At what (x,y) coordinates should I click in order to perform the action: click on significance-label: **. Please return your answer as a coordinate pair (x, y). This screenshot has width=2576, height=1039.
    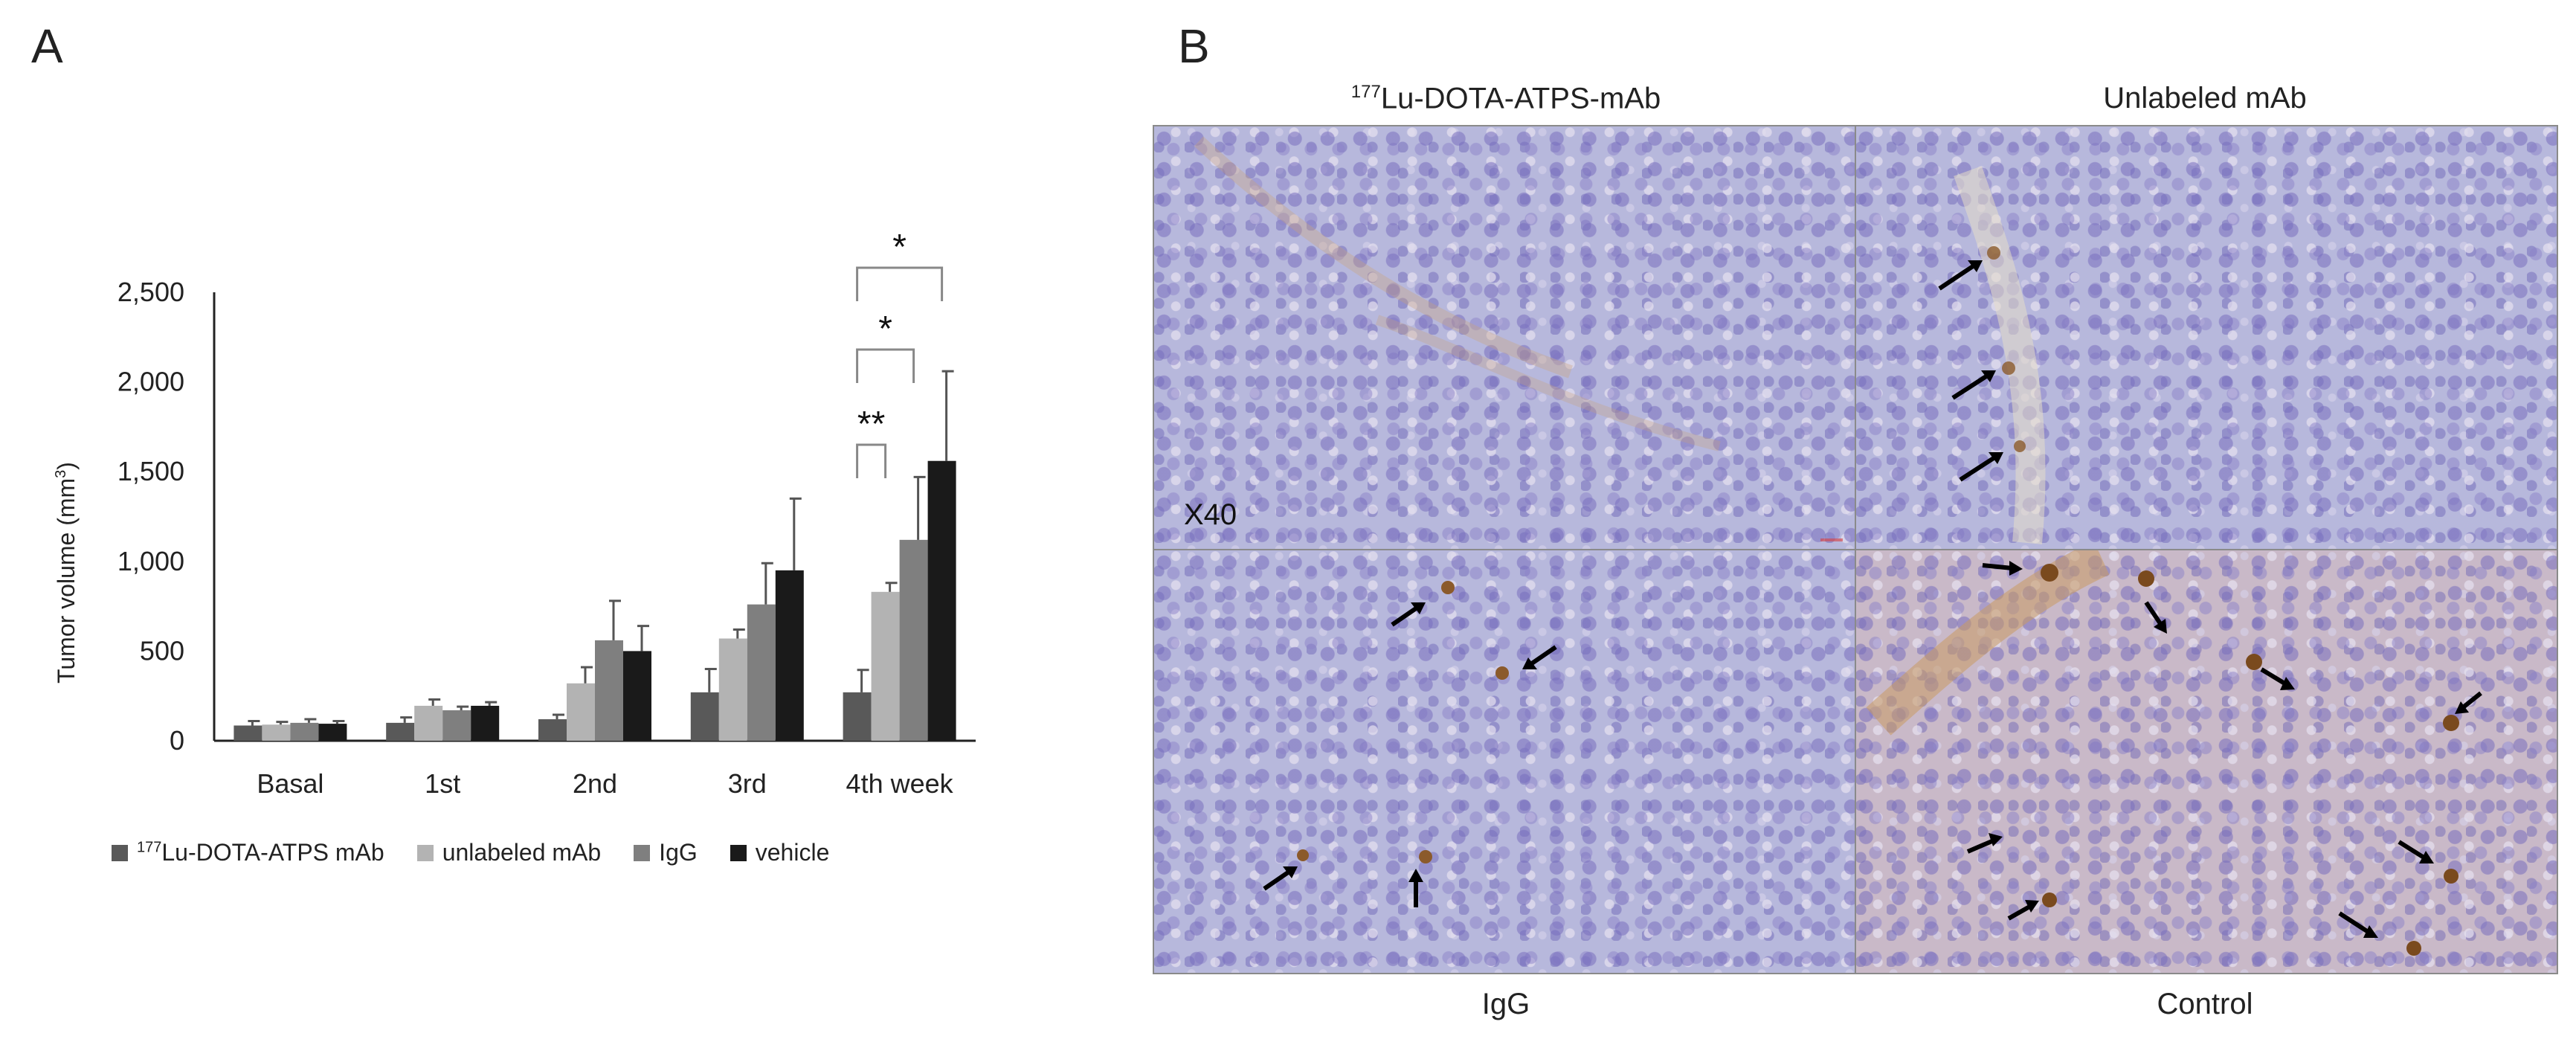
    Looking at the image, I should click on (871, 424).